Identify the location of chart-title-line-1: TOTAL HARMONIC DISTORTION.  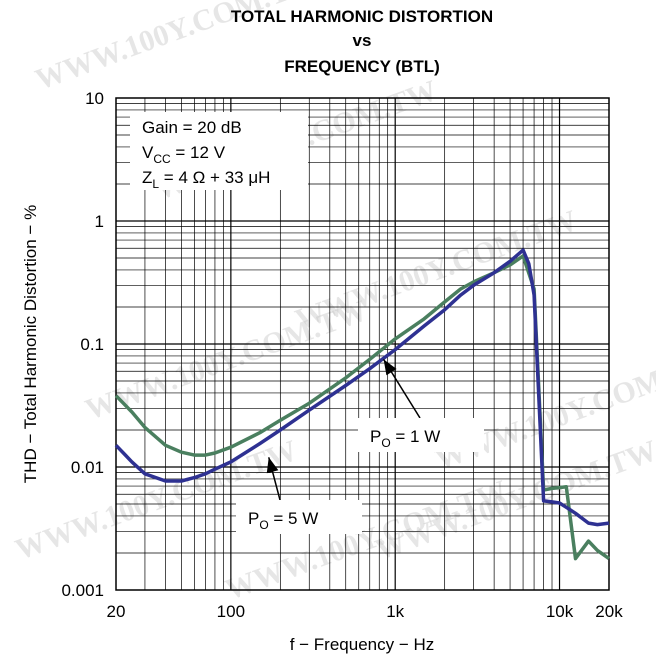
(362, 16).